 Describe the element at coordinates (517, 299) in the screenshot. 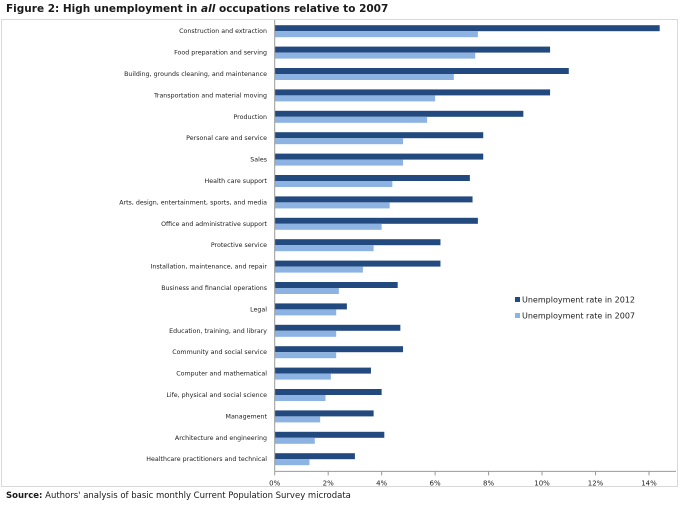

I see `legend-swatch-2012` at that location.